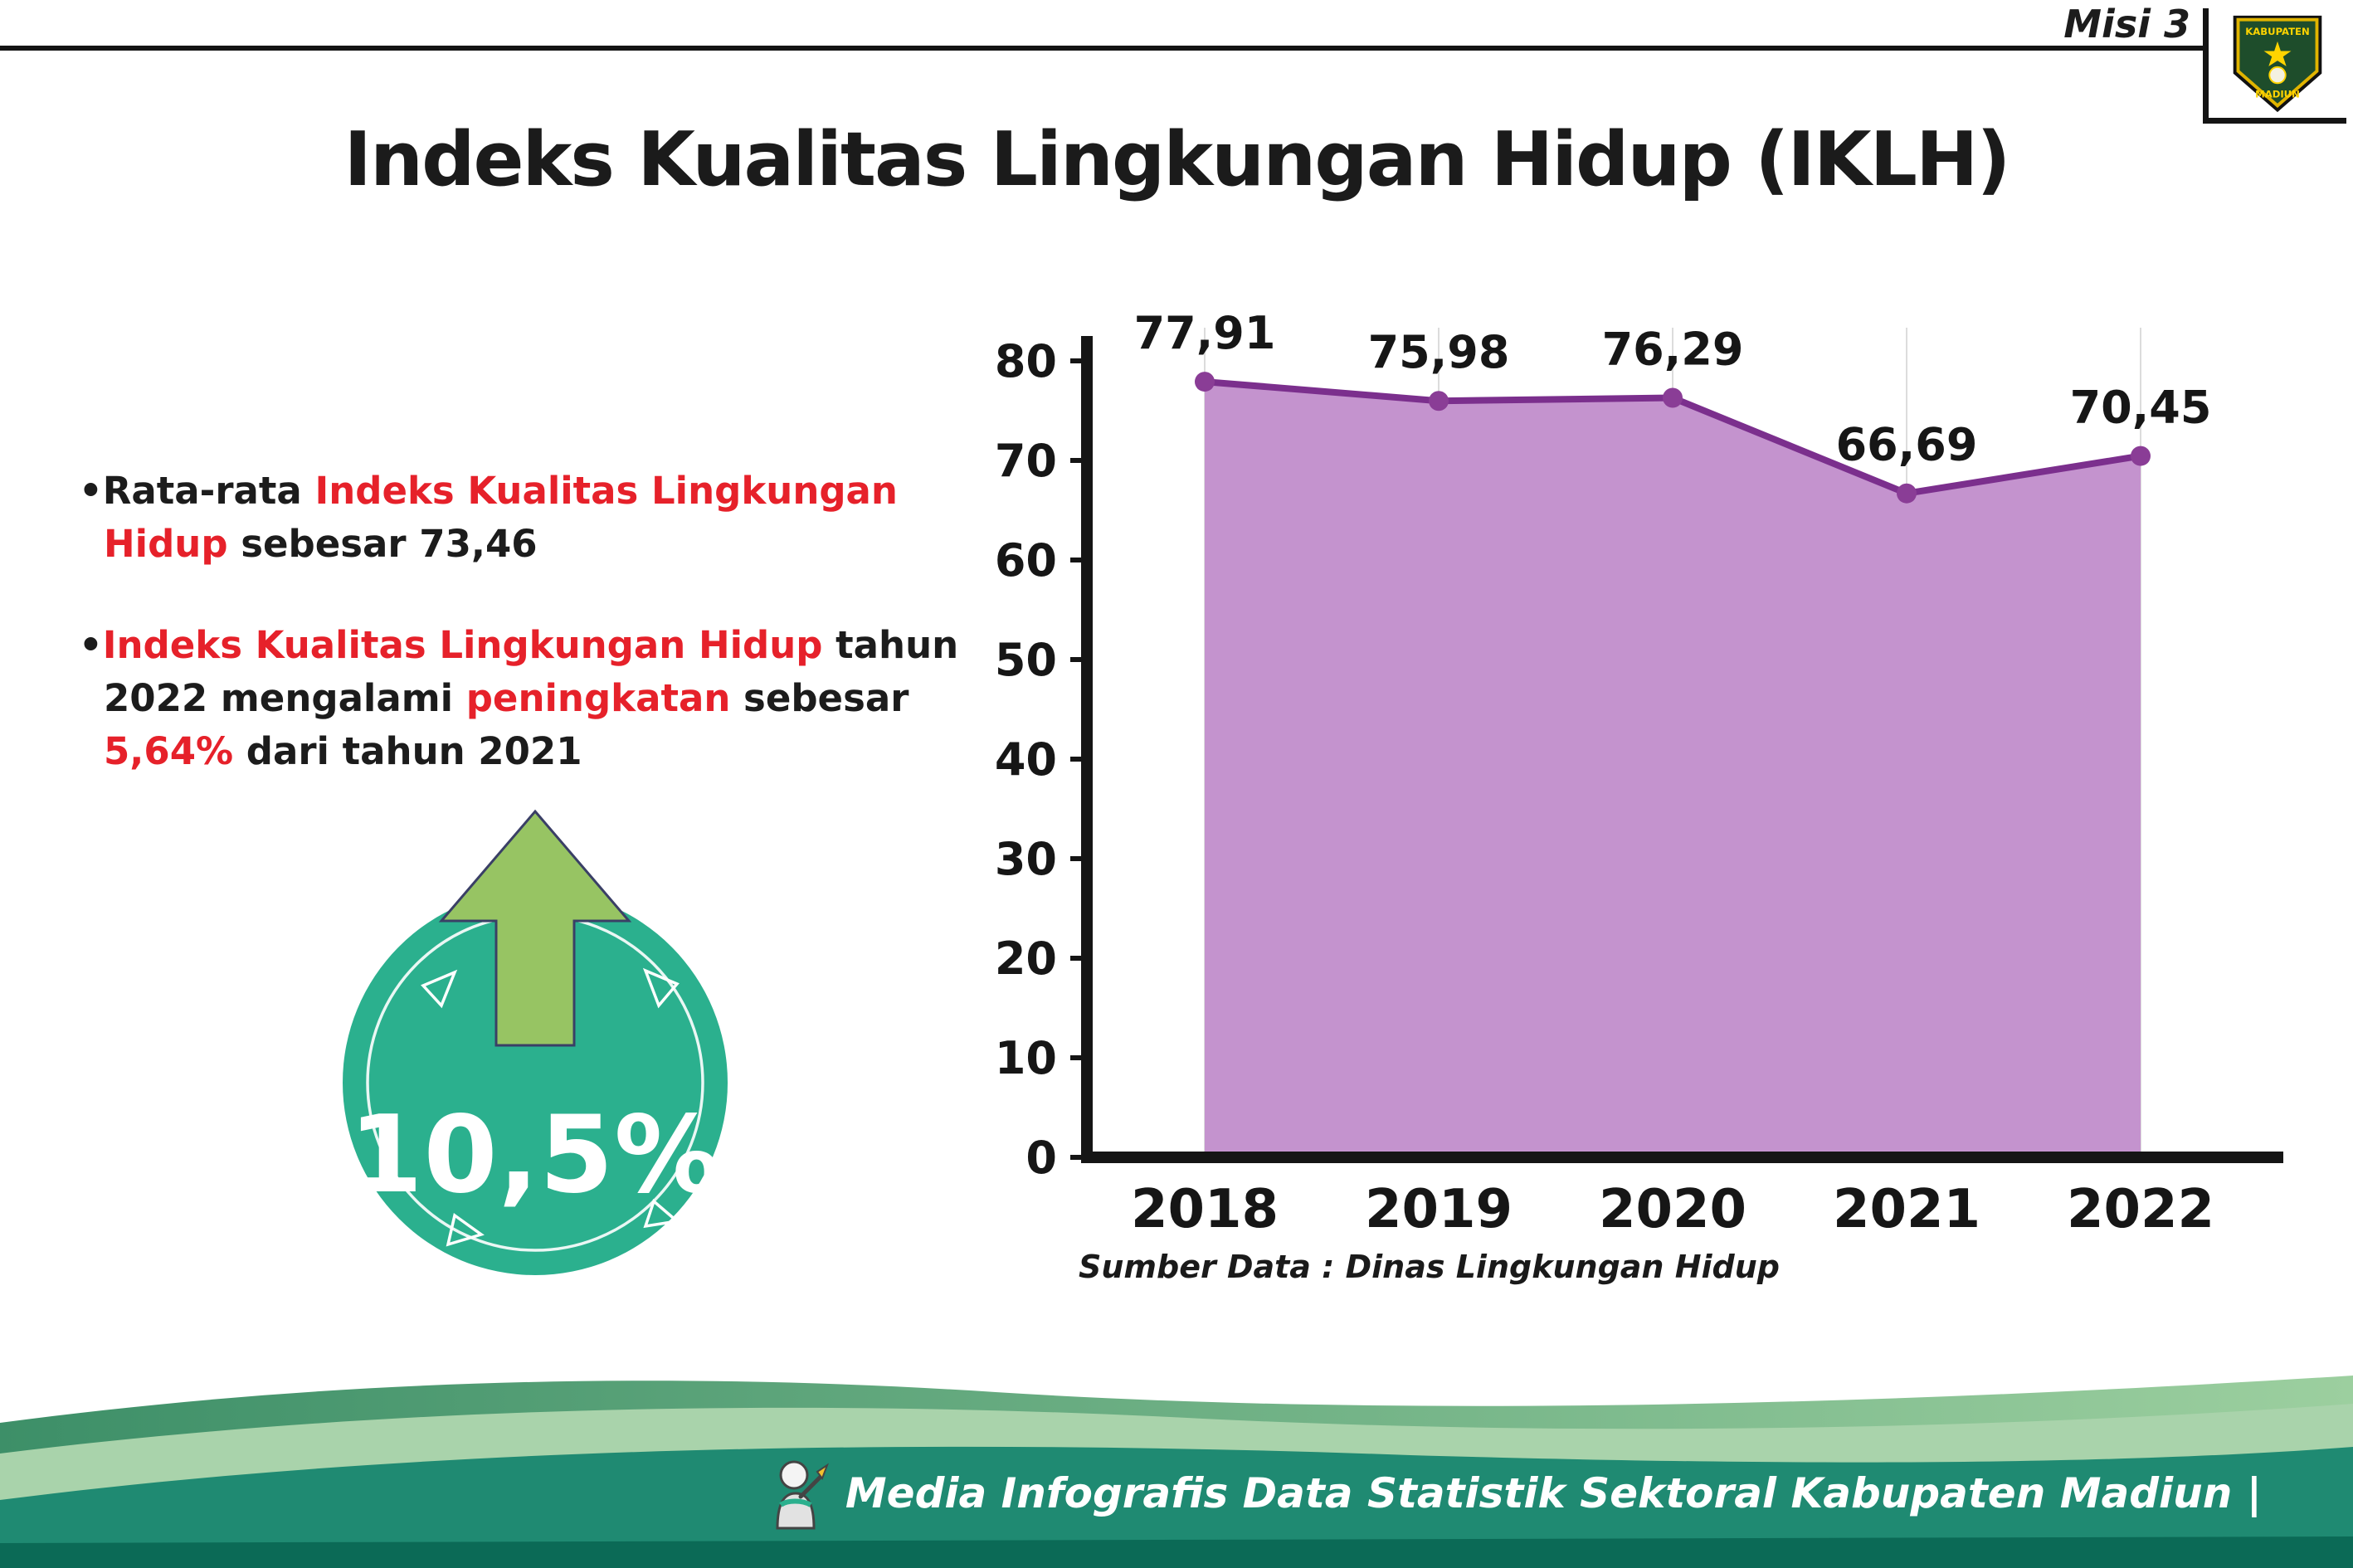 This screenshot has height=1568, width=2353. I want to click on svg-text: 30, so click(1026, 859).